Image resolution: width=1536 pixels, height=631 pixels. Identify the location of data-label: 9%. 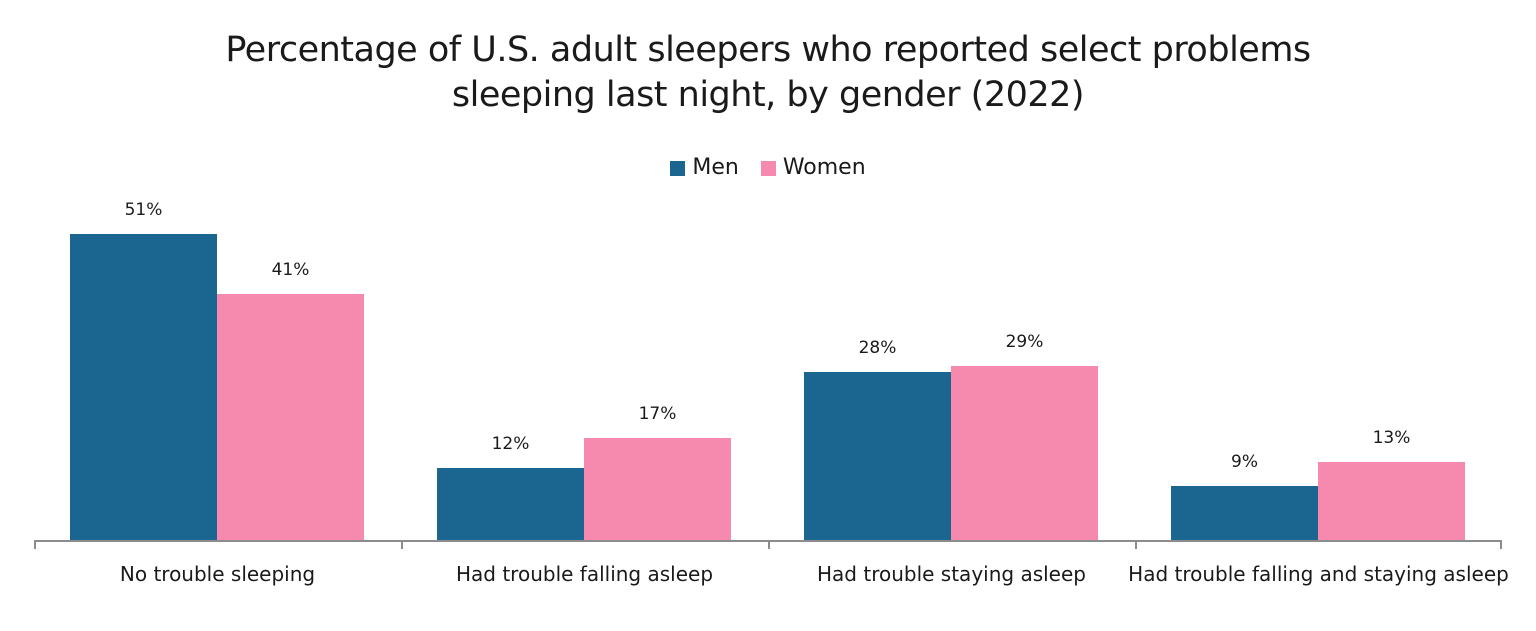
(1244, 462).